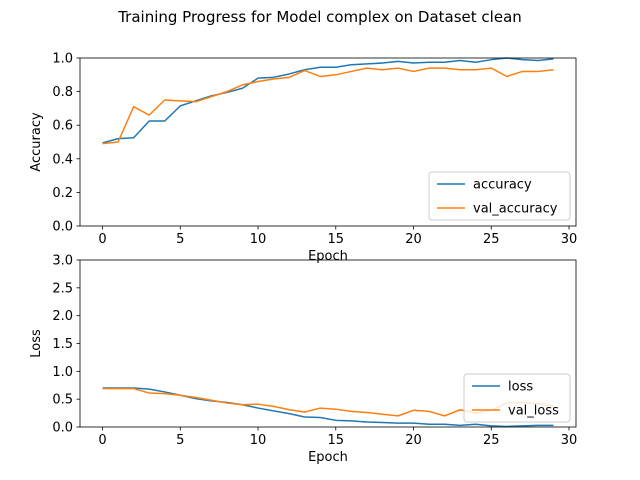 This screenshot has height=480, width=640. What do you see at coordinates (62, 126) in the screenshot?
I see `y-tick-label: 0.6` at bounding box center [62, 126].